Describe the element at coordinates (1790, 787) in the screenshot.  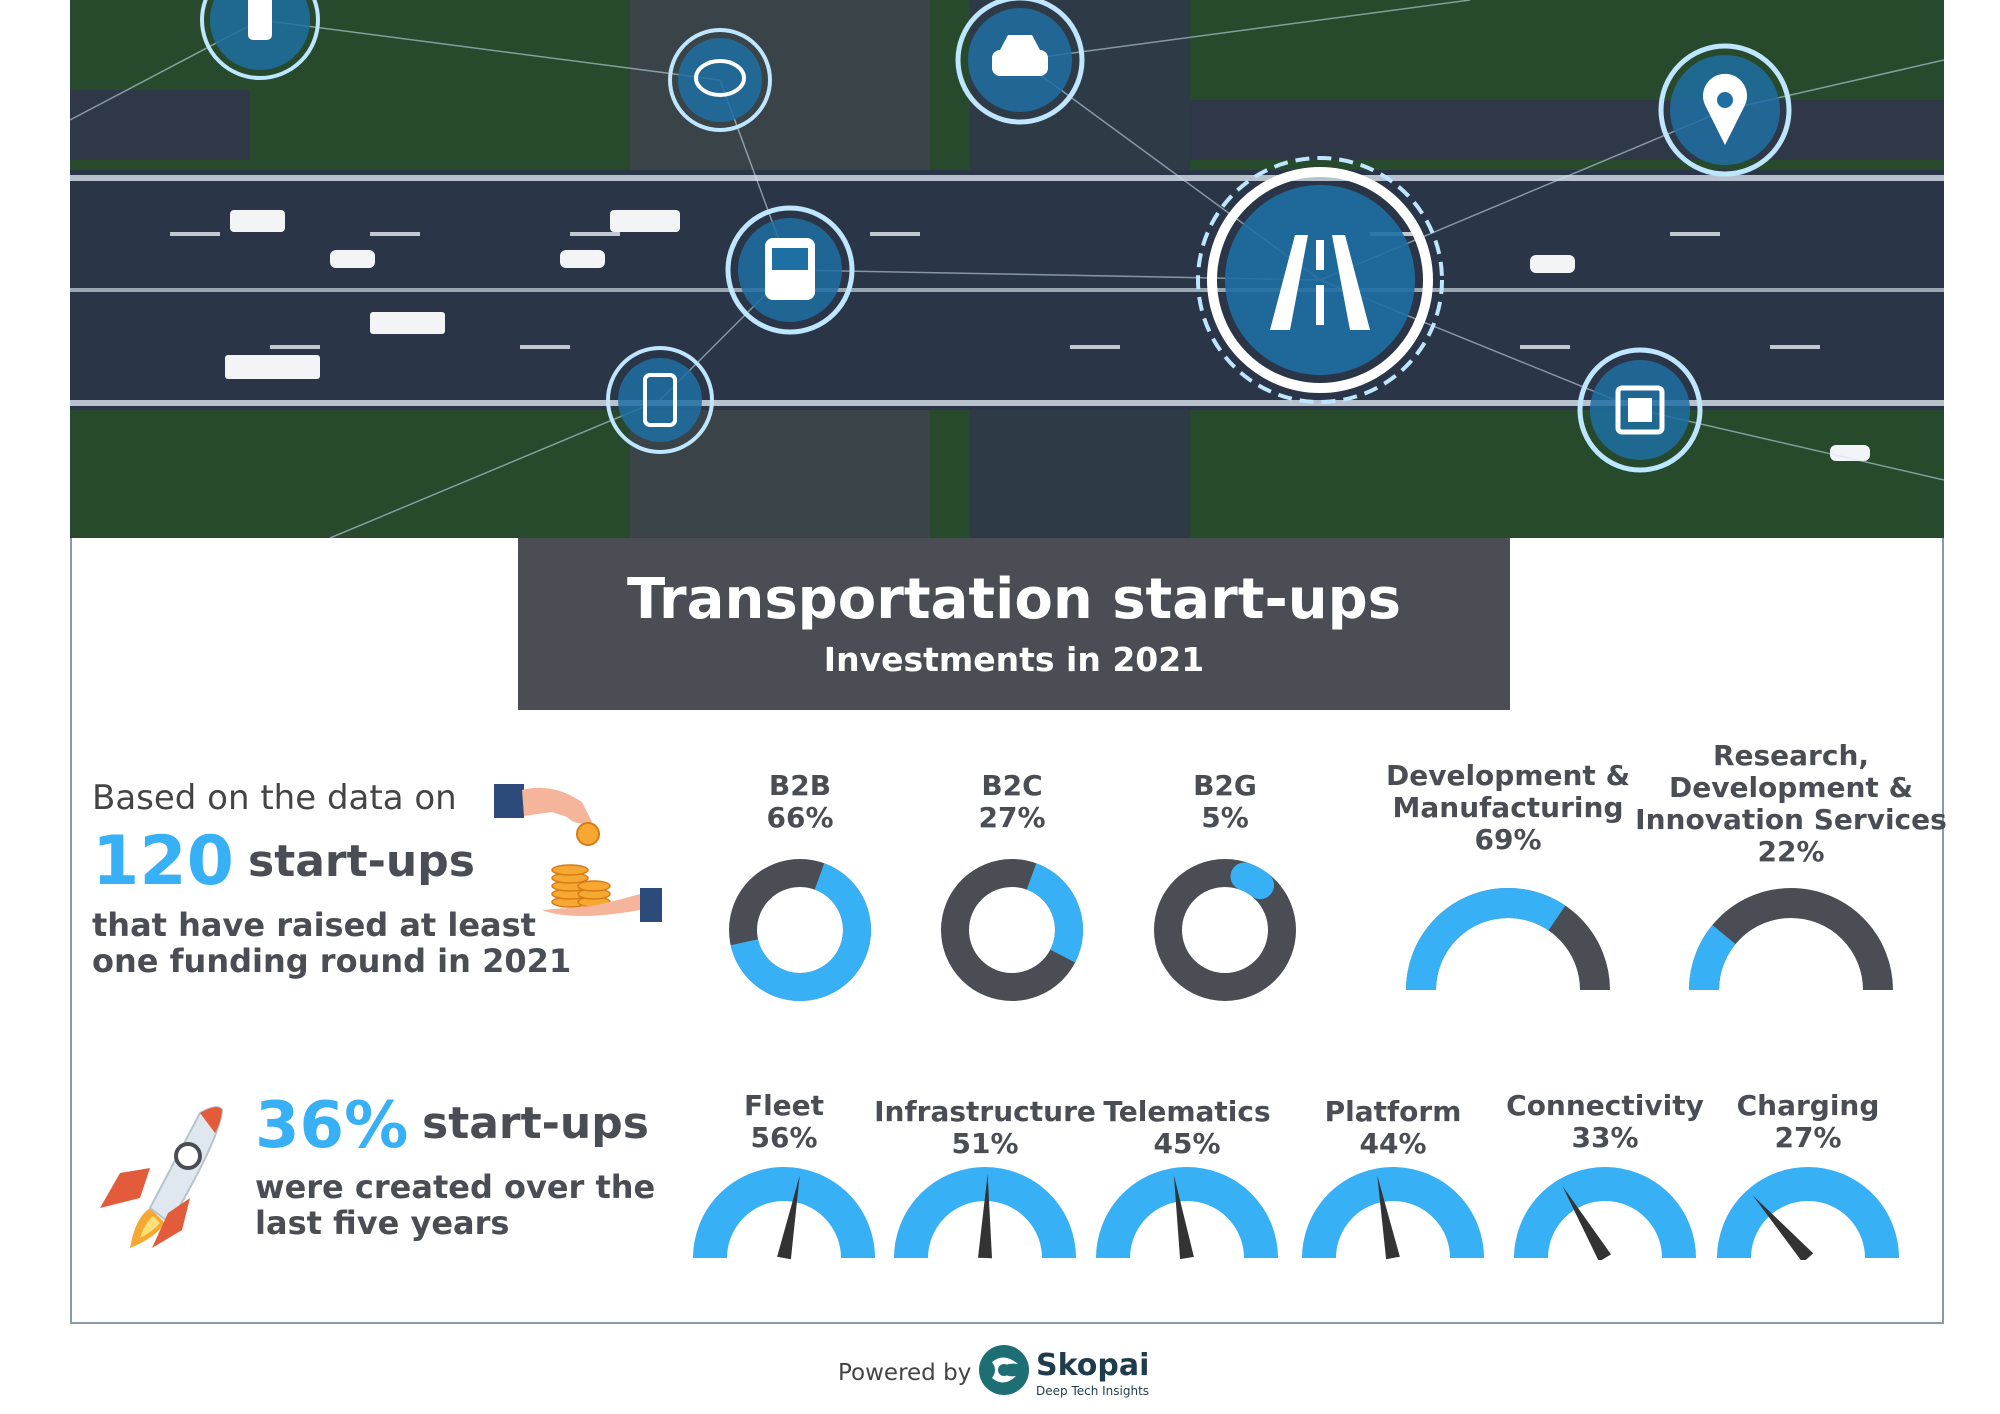
I see `semi-donut-1-label: Development &` at that location.